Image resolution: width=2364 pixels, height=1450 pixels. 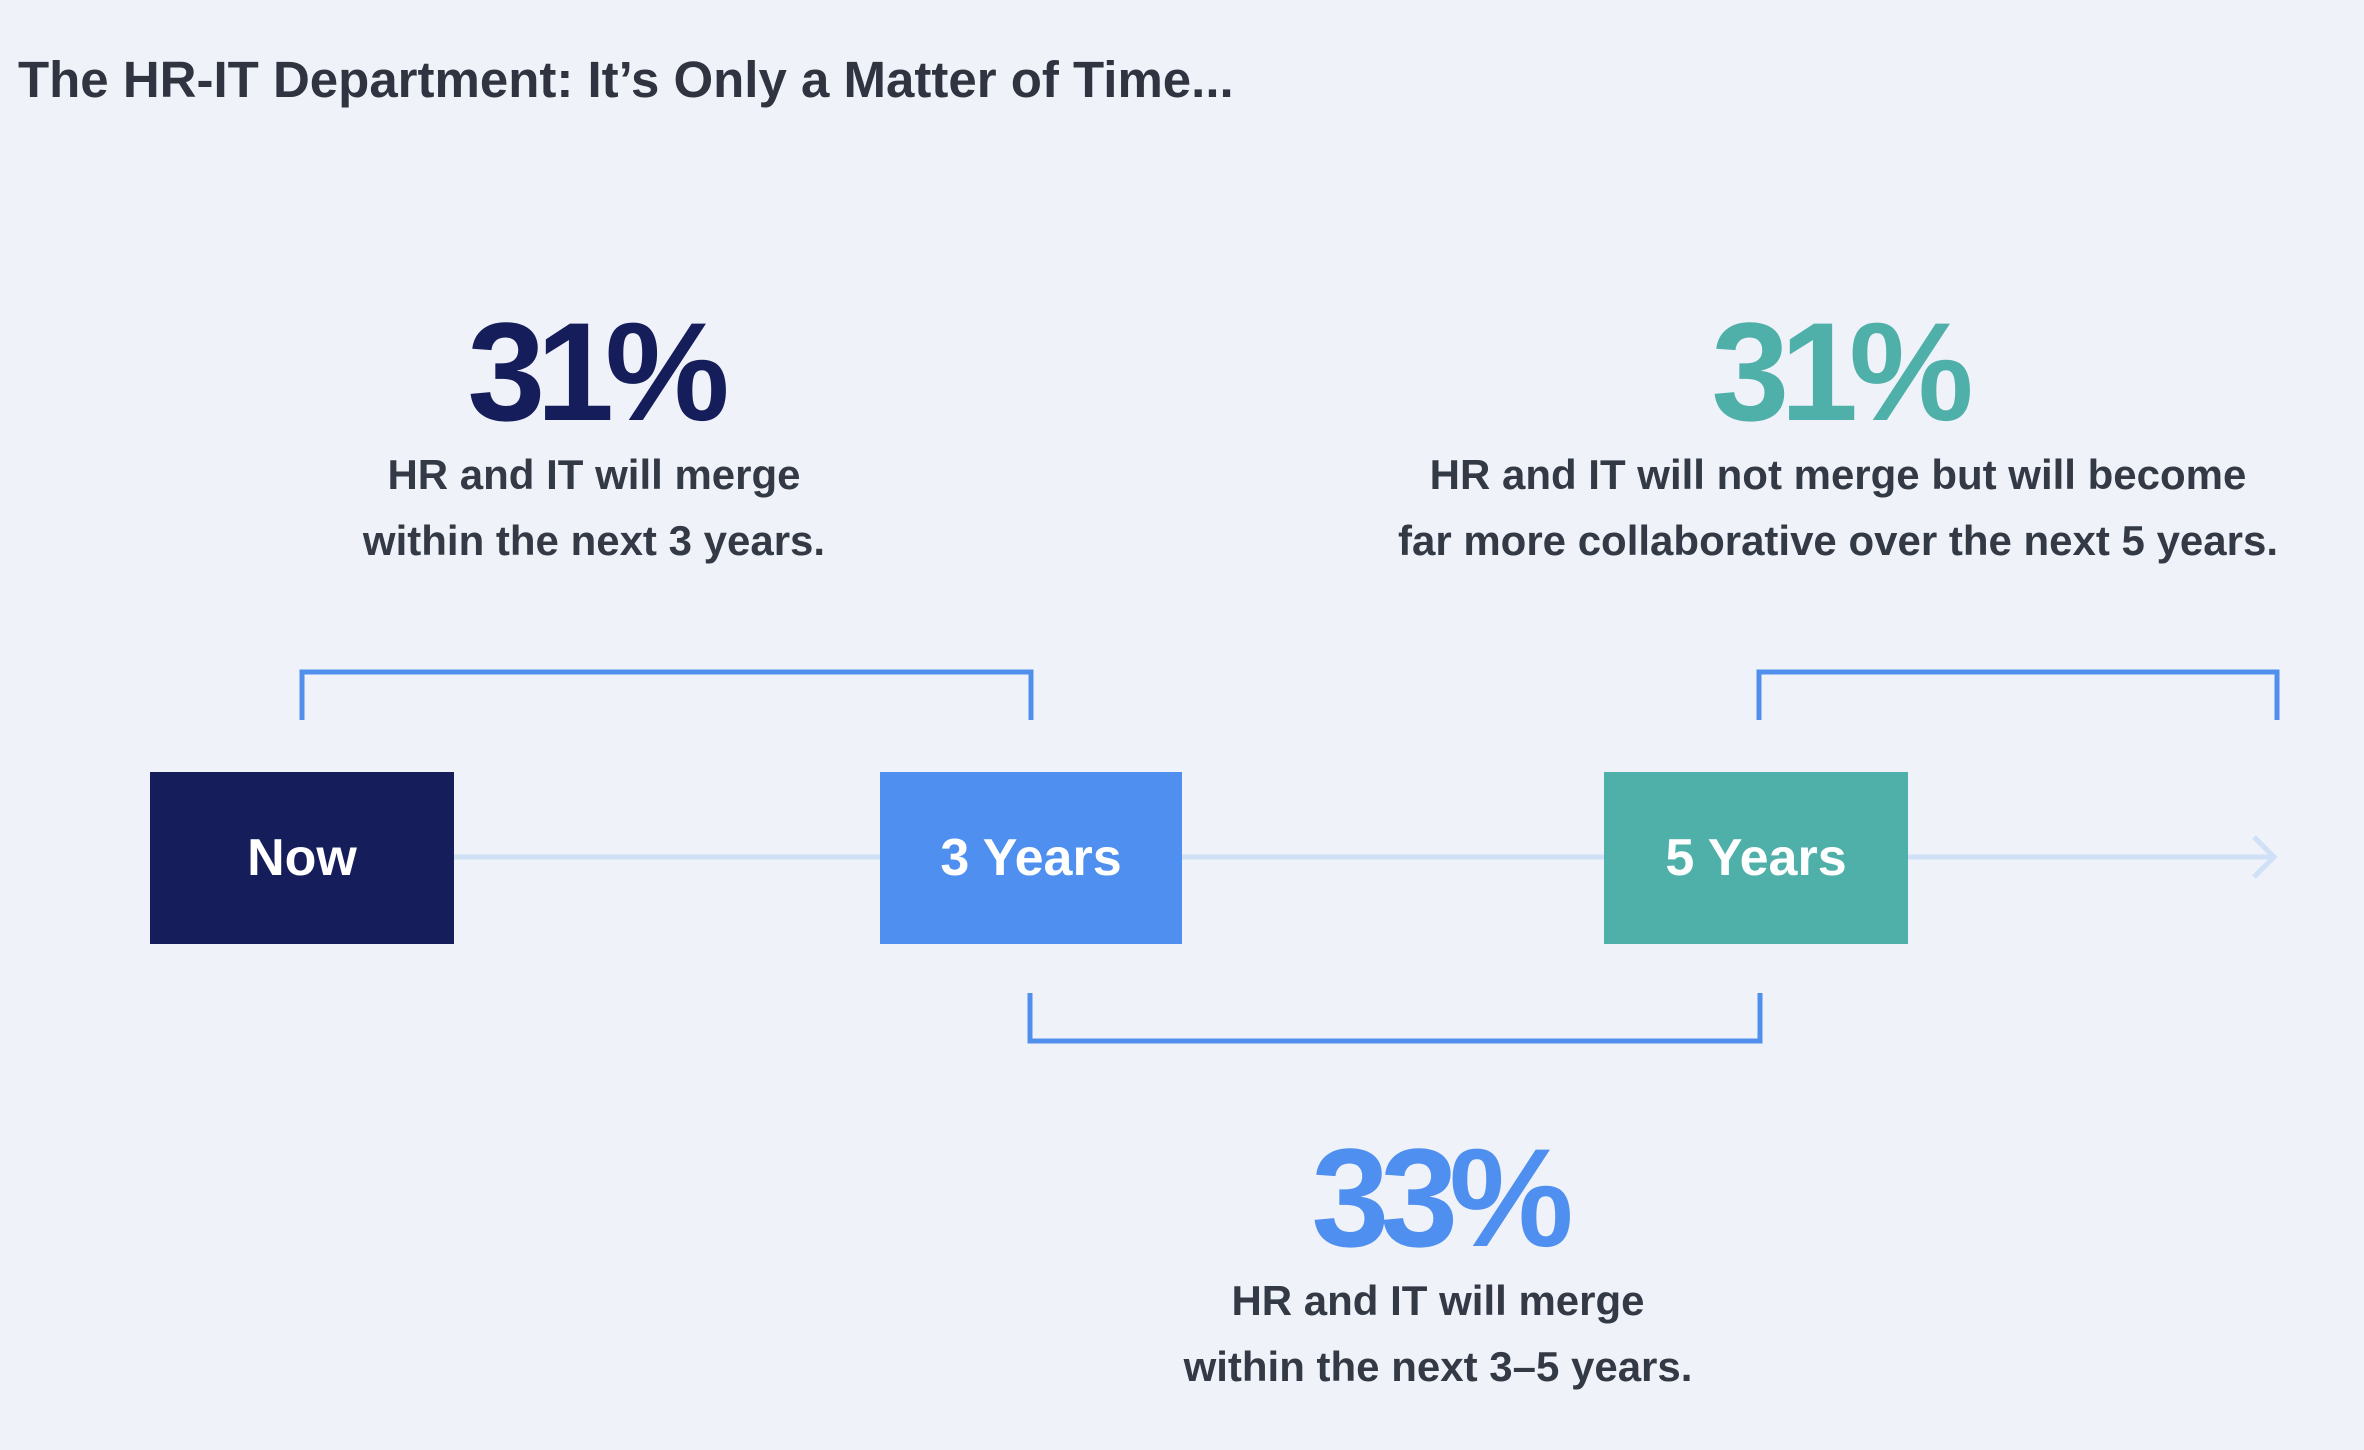 I want to click on milestone-now: Now, so click(x=302, y=858).